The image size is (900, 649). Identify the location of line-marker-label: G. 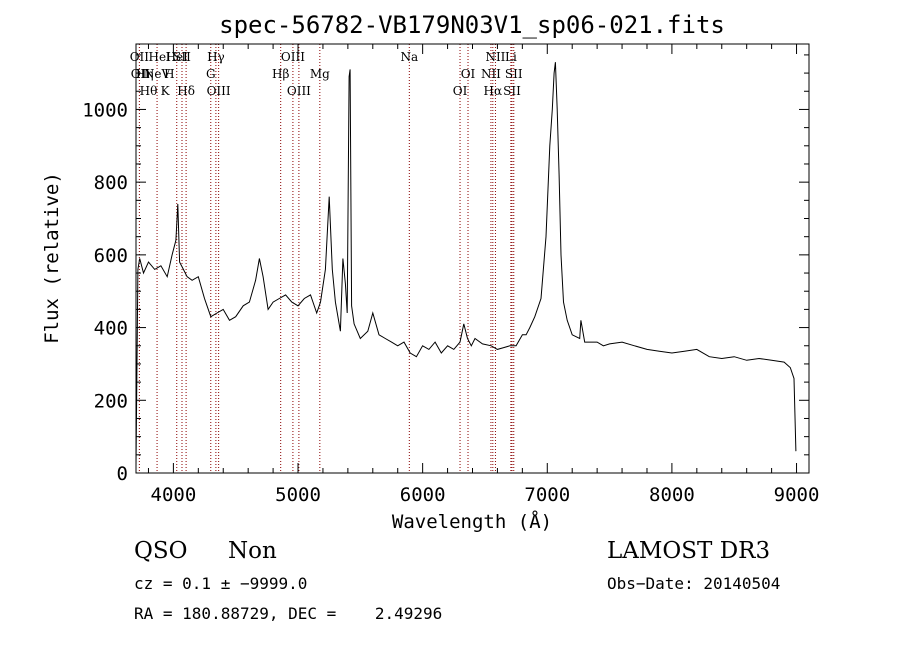
(211, 74).